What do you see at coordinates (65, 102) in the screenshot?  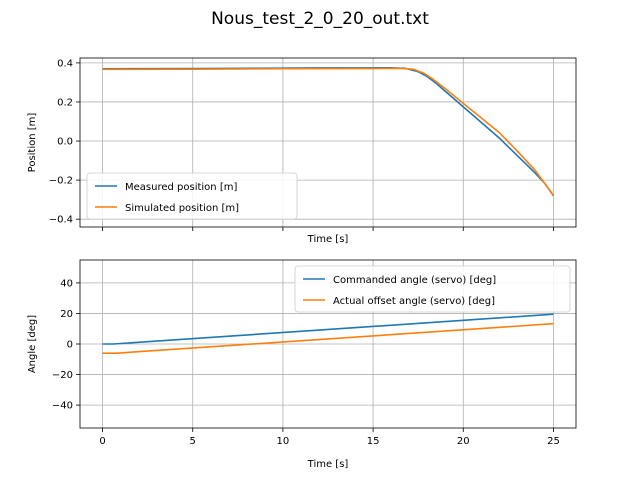 I see `y-tick-label: 0.2` at bounding box center [65, 102].